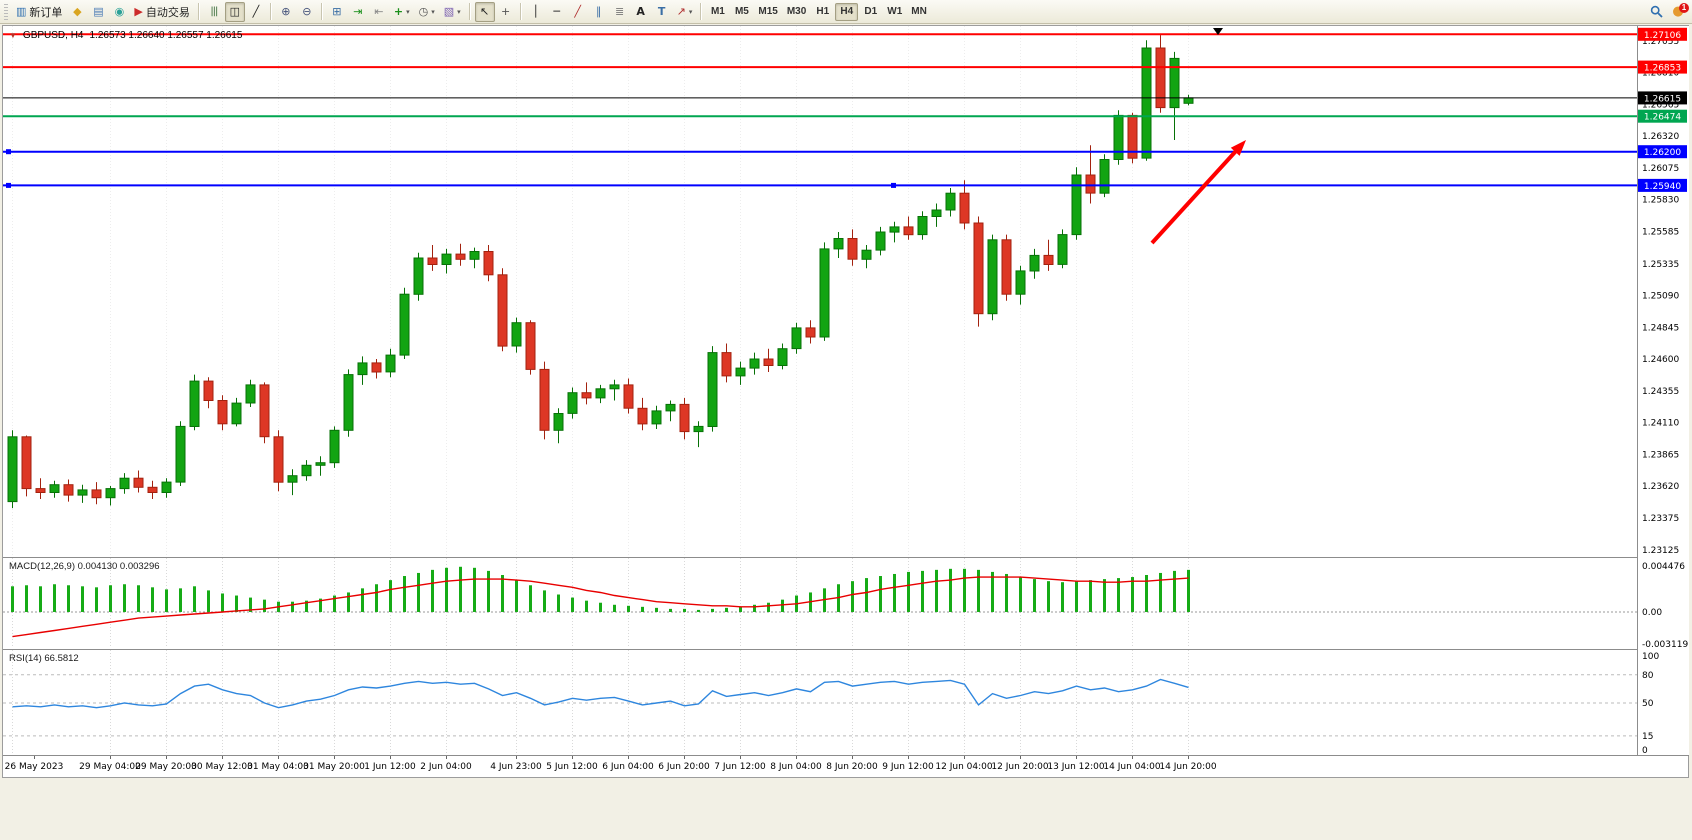  What do you see at coordinates (1684, 7) in the screenshot?
I see `notification-badge: 1` at bounding box center [1684, 7].